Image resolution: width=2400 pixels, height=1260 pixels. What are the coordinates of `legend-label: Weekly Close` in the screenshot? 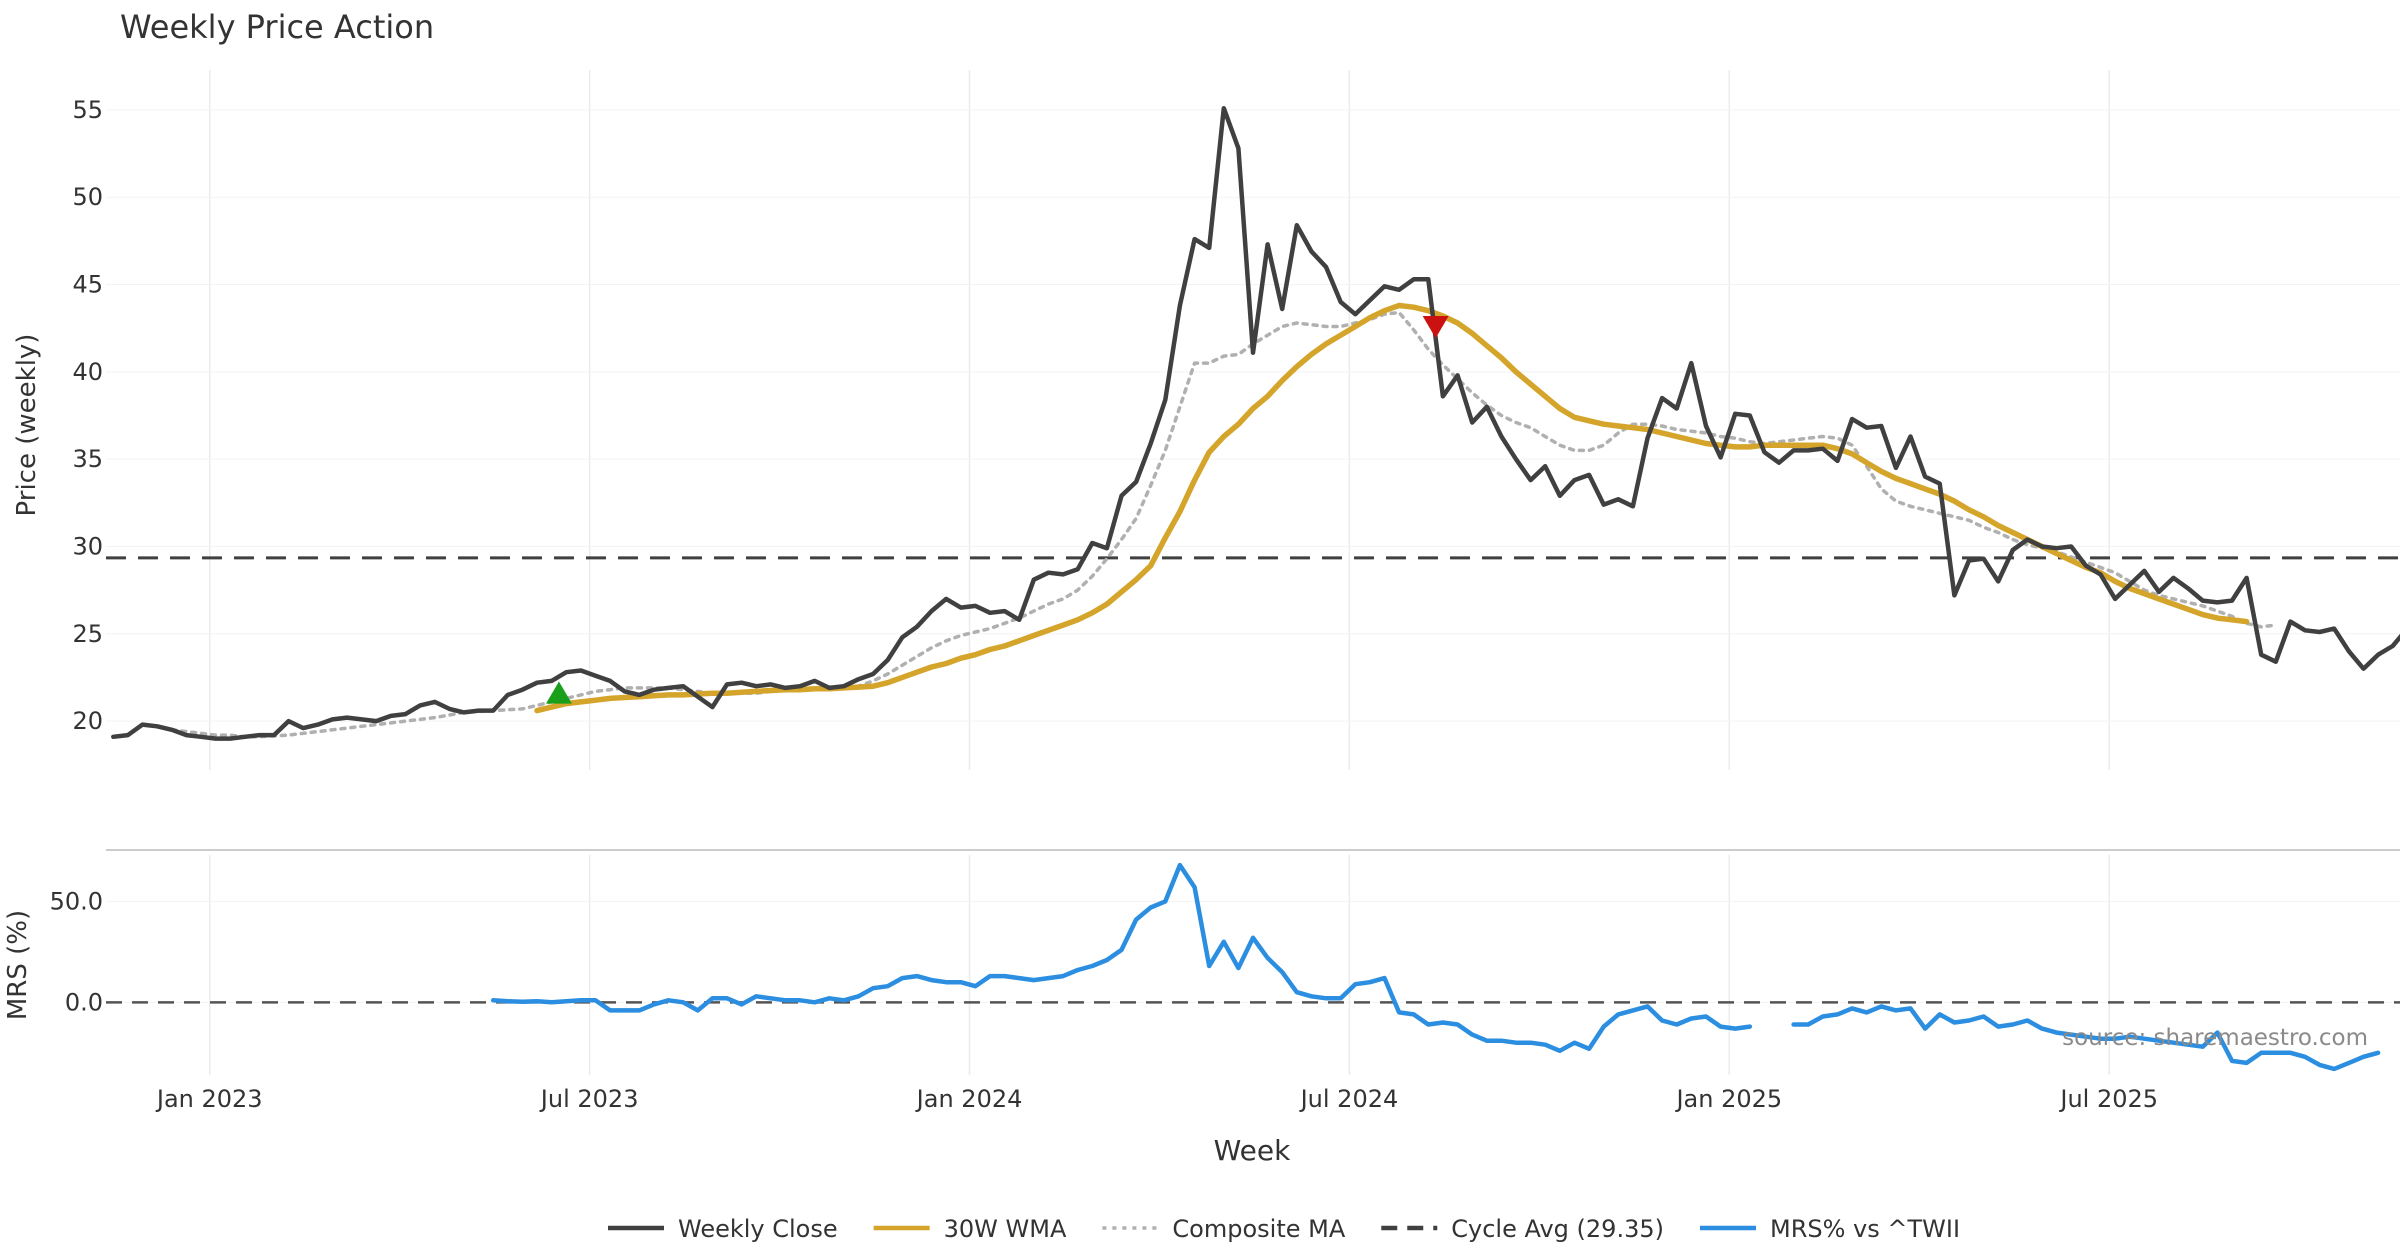 It's located at (758, 1229).